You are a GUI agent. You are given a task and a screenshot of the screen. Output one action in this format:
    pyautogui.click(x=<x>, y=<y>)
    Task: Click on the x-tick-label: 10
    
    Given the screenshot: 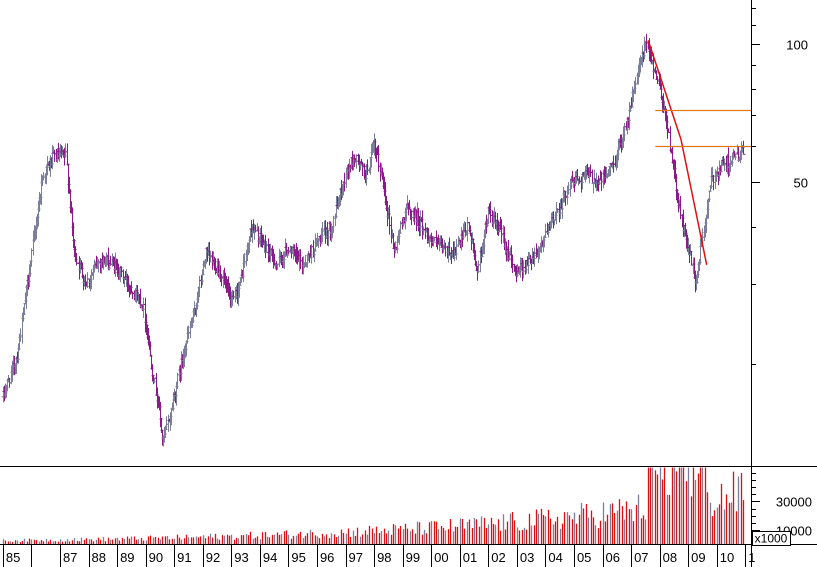 What is the action you would take?
    pyautogui.click(x=727, y=557)
    